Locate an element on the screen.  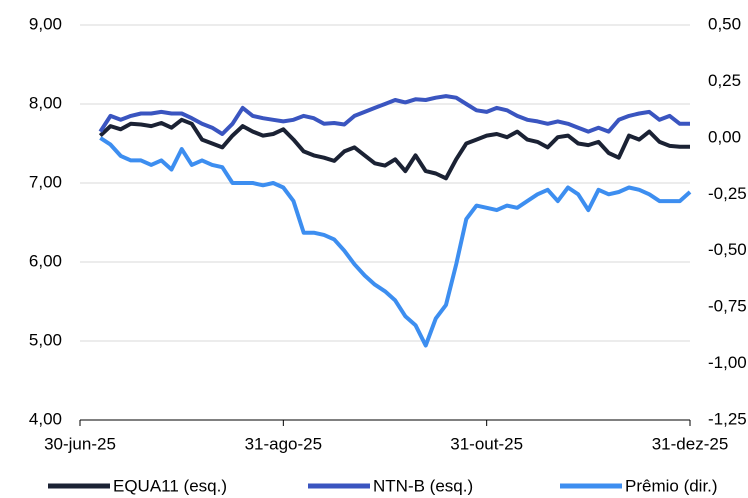
y2-tick-label: 0,50 is located at coordinates (724, 23).